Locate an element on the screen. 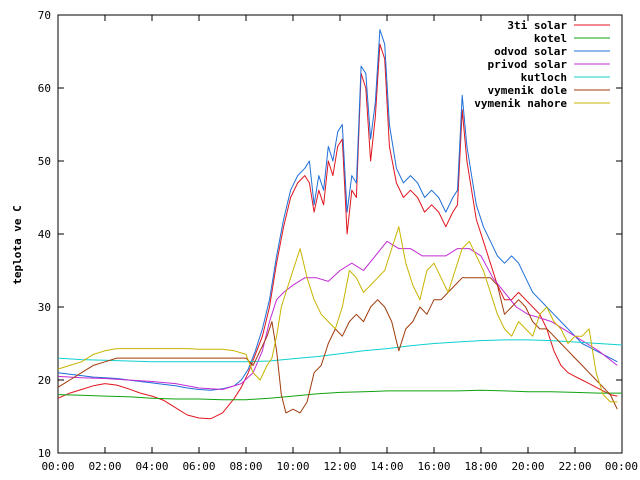 The height and width of the screenshot is (480, 640). x-tick-label: 02:00 is located at coordinates (104, 466).